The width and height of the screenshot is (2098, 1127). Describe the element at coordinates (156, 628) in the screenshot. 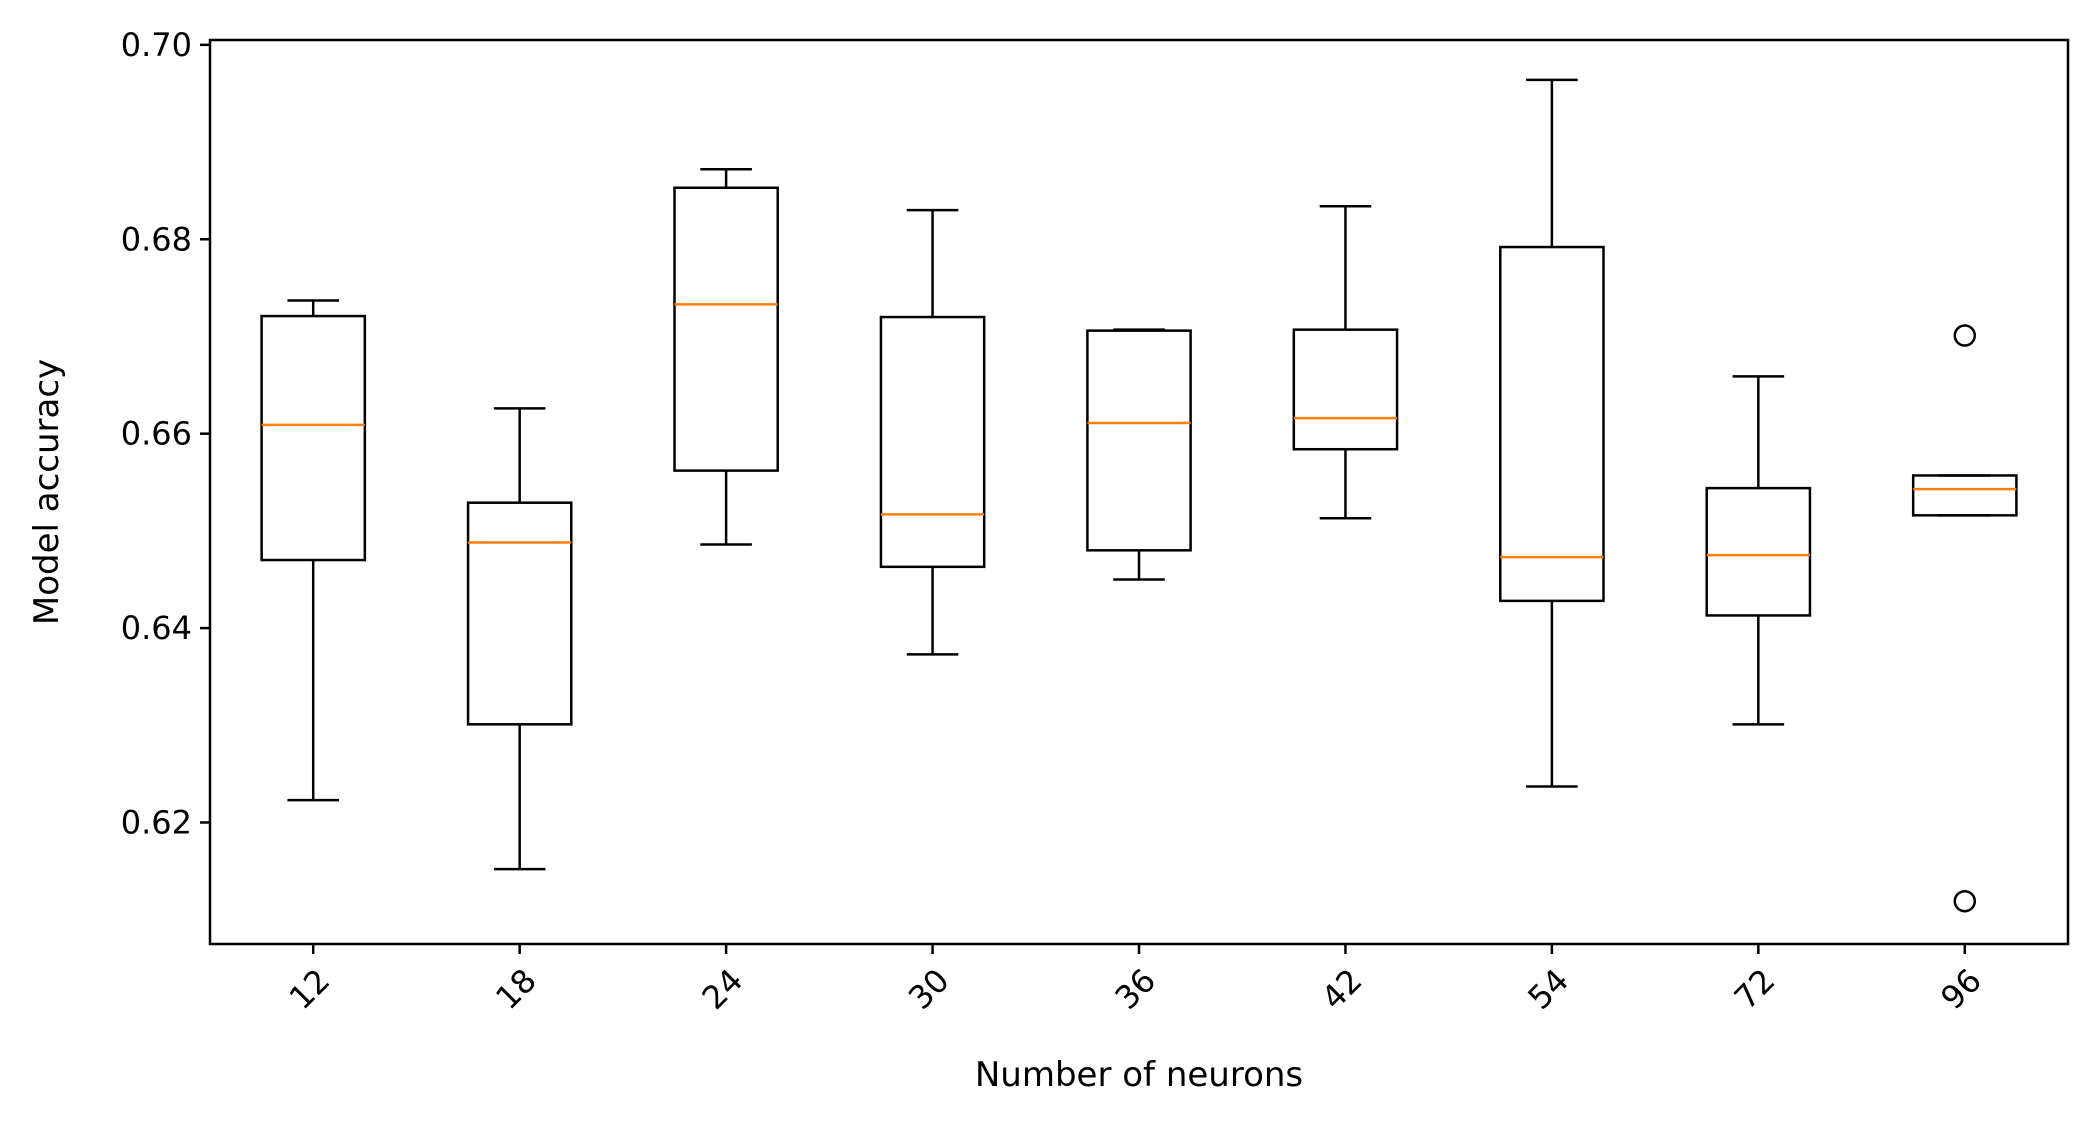

I see `y-tick-label: 0.64` at that location.